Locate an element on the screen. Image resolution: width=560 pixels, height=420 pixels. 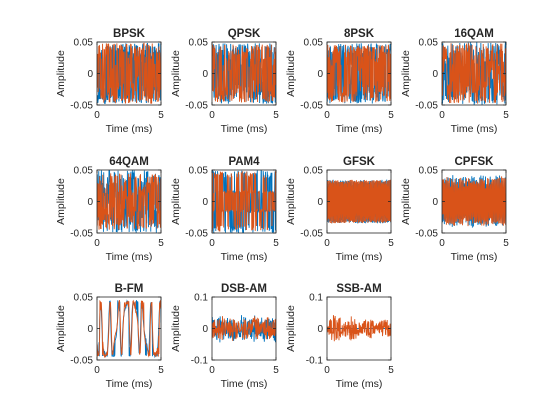
subplot-title: 8PSK is located at coordinates (359, 34).